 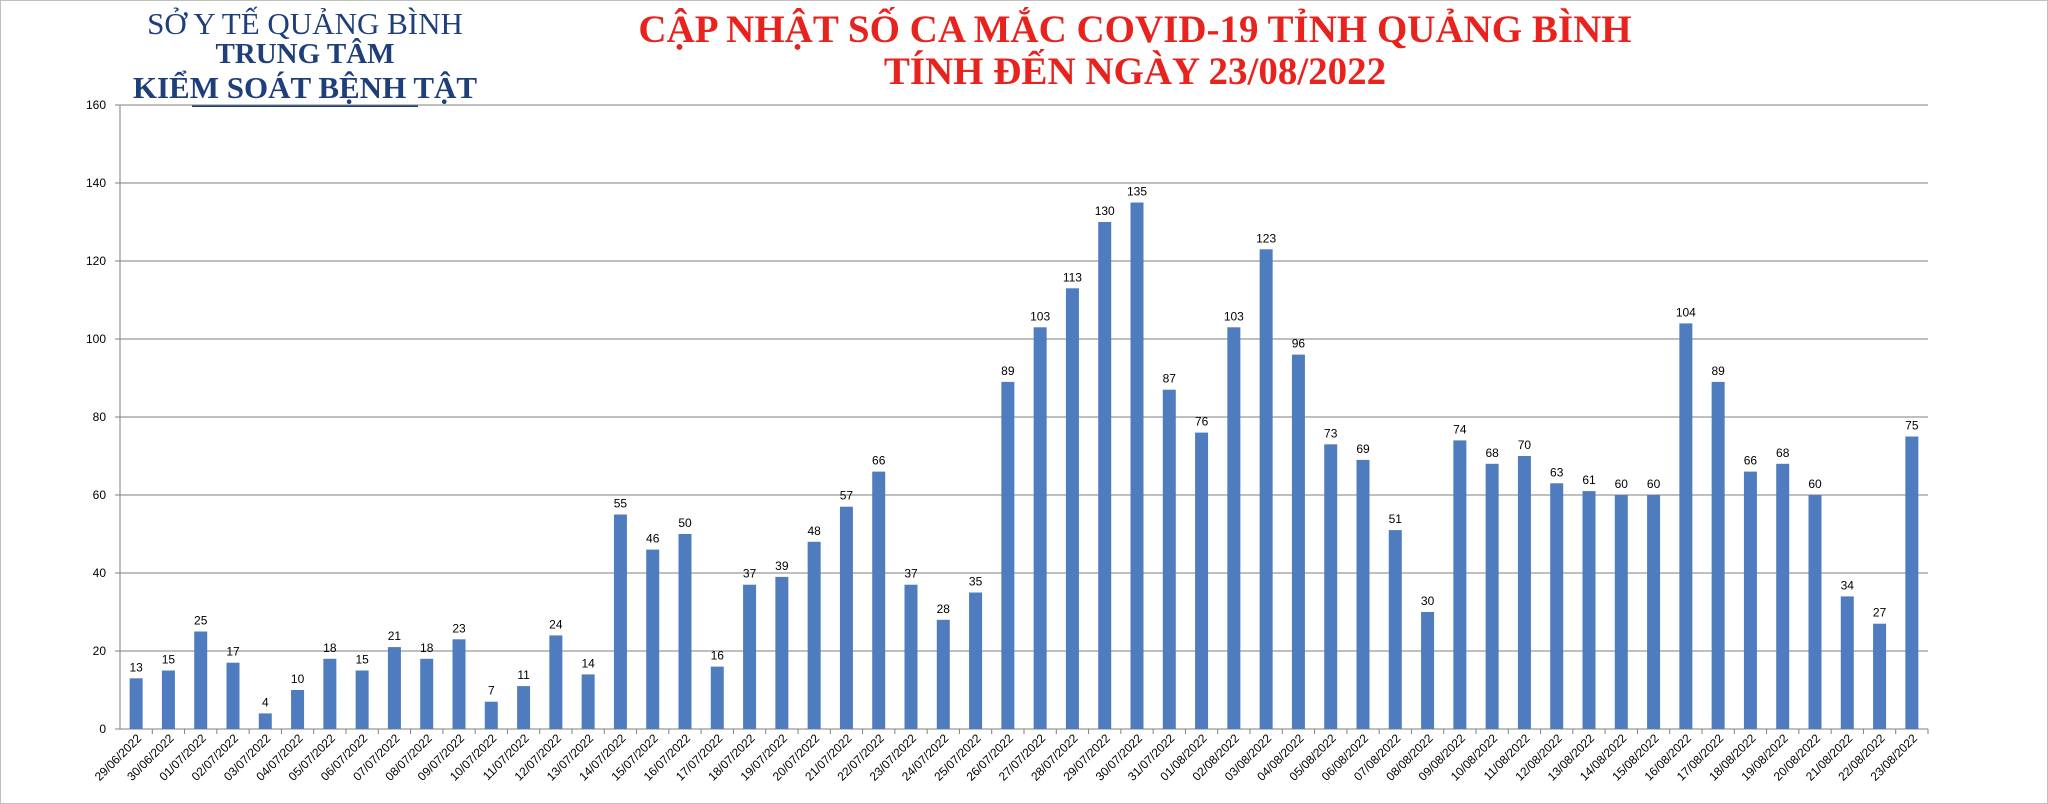 I want to click on data-label: 130, so click(x=1105, y=211).